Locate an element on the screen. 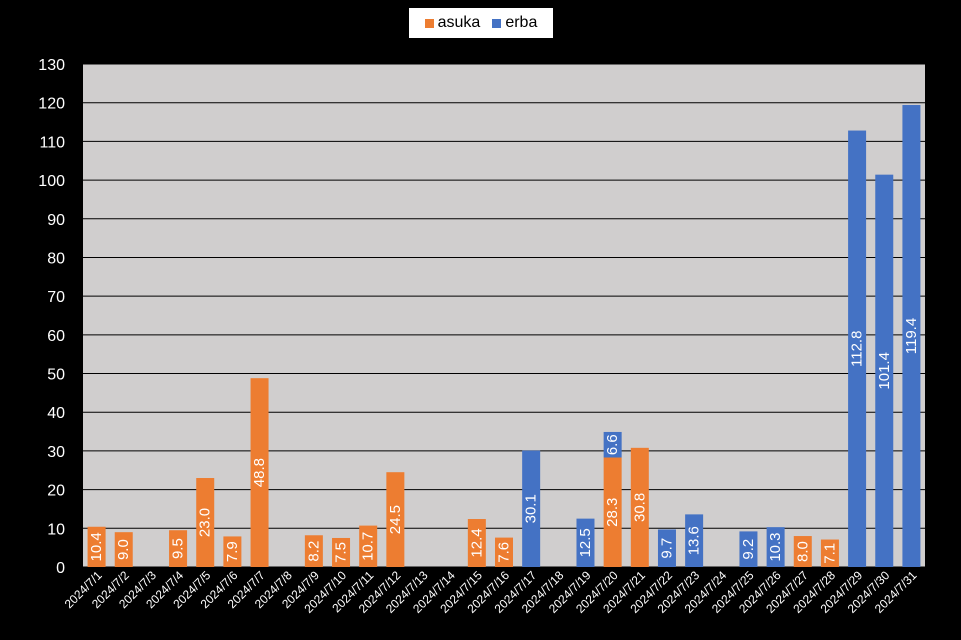 The width and height of the screenshot is (961, 640). data-label-erba: 10.3 is located at coordinates (775, 546).